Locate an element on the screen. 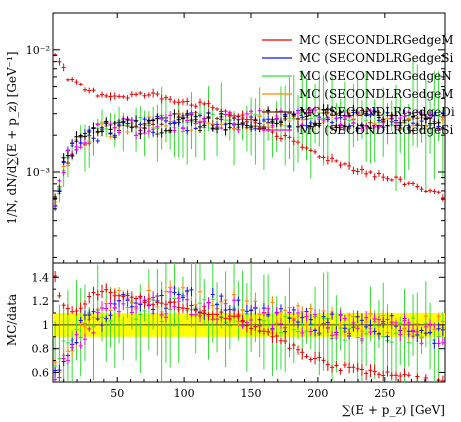  main-y-tick-label-0: 10⁻² is located at coordinates (38, 50).